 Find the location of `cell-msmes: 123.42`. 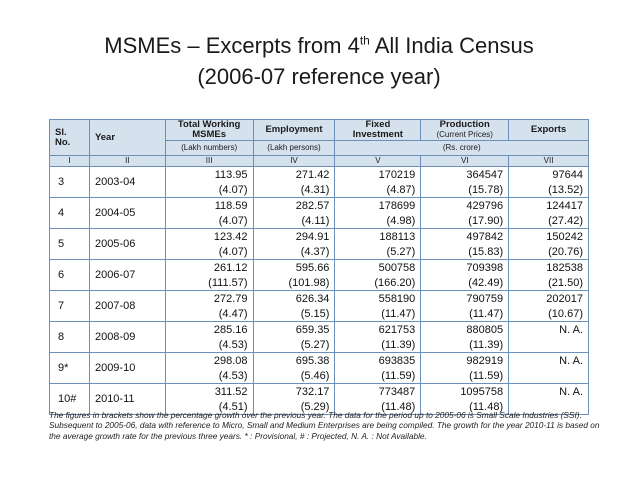

cell-msmes: 123.42 is located at coordinates (209, 236).